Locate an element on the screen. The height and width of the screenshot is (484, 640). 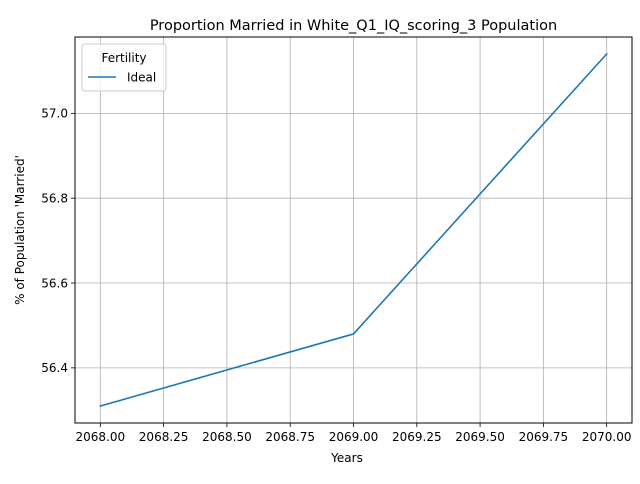
x-tick-label: 2069.75 is located at coordinates (544, 437).